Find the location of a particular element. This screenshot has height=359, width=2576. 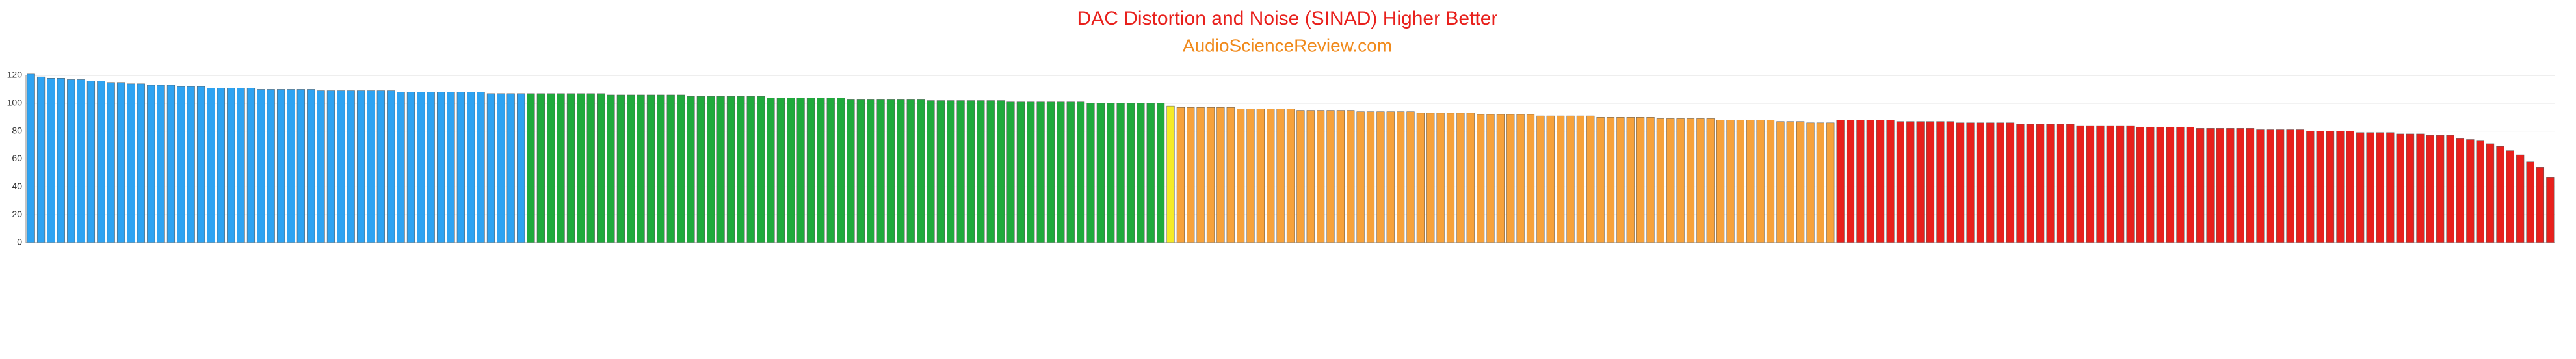

y-tick-label: 120 is located at coordinates (15, 75).